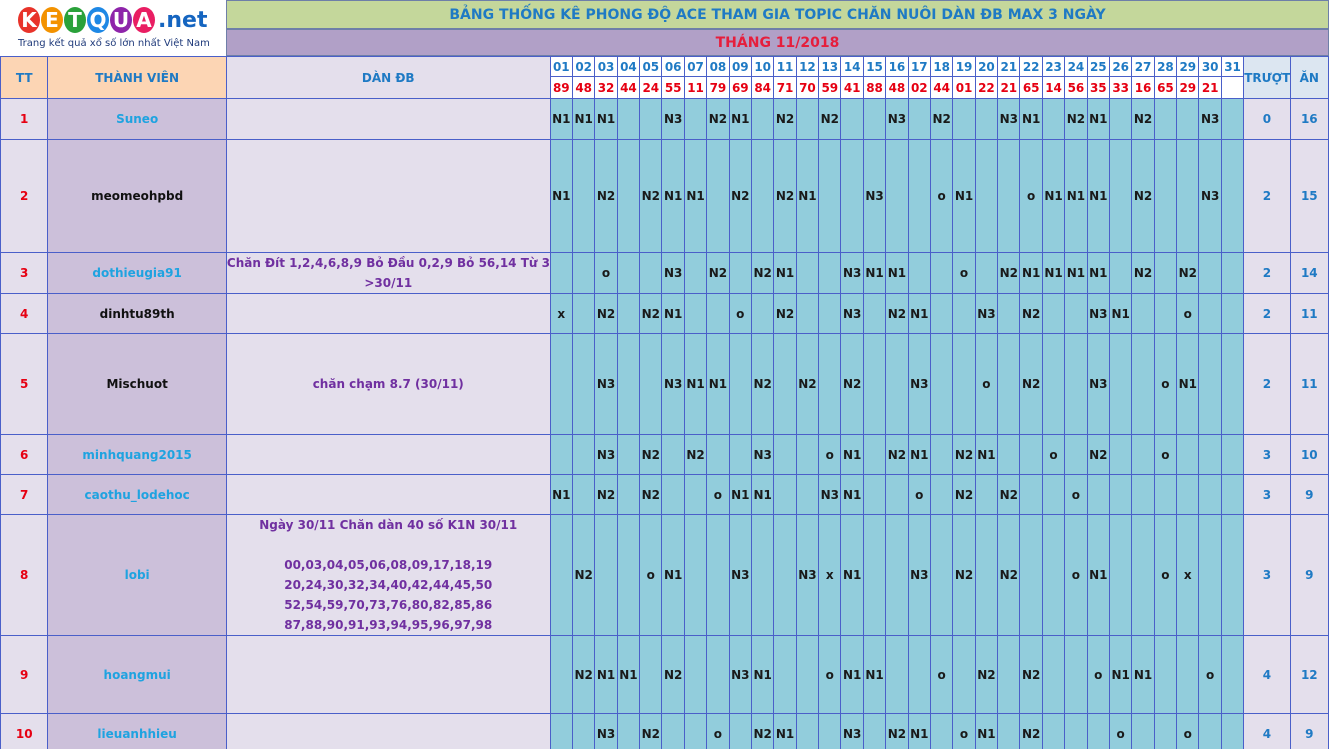  I want to click on an-count: 14, so click(1309, 273).